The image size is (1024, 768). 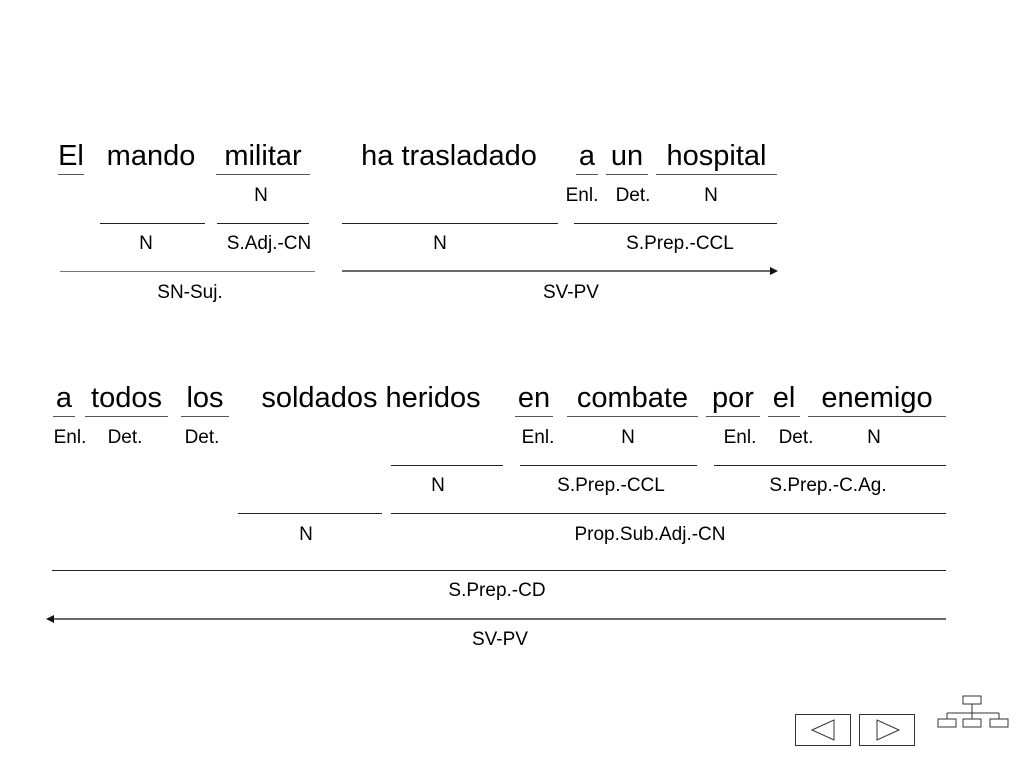 What do you see at coordinates (650, 534) in the screenshot?
I see `label: Prop.Sub.Adj.-CN` at bounding box center [650, 534].